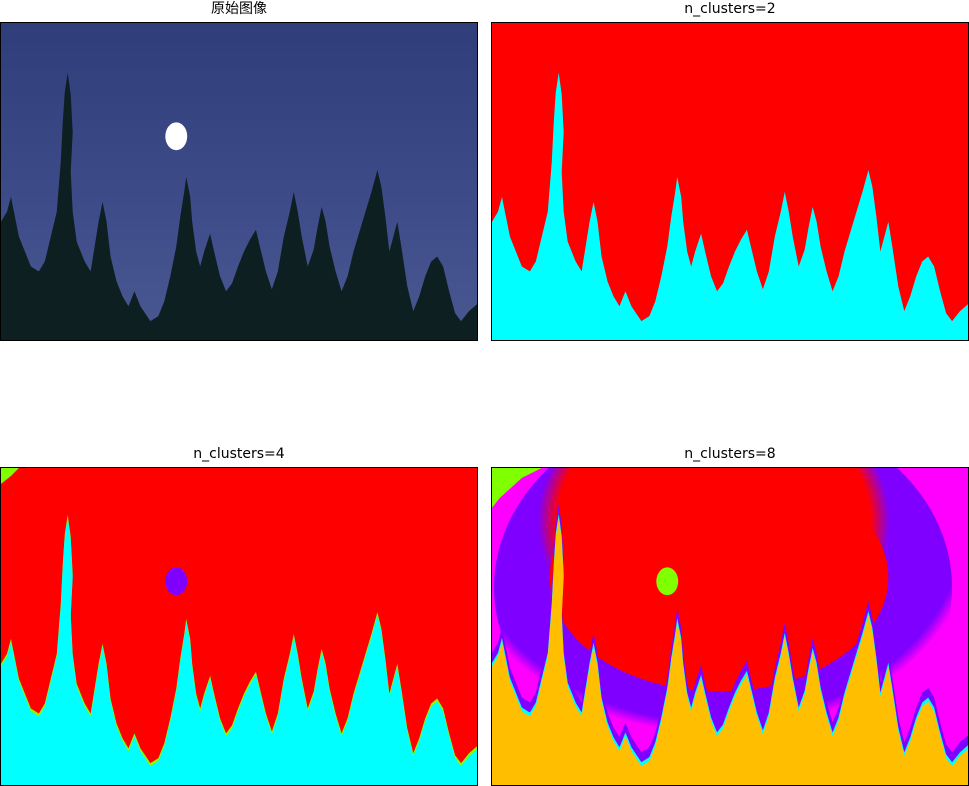 The width and height of the screenshot is (969, 786). What do you see at coordinates (730, 9) in the screenshot?
I see `panel-title: n_clusters=2` at bounding box center [730, 9].